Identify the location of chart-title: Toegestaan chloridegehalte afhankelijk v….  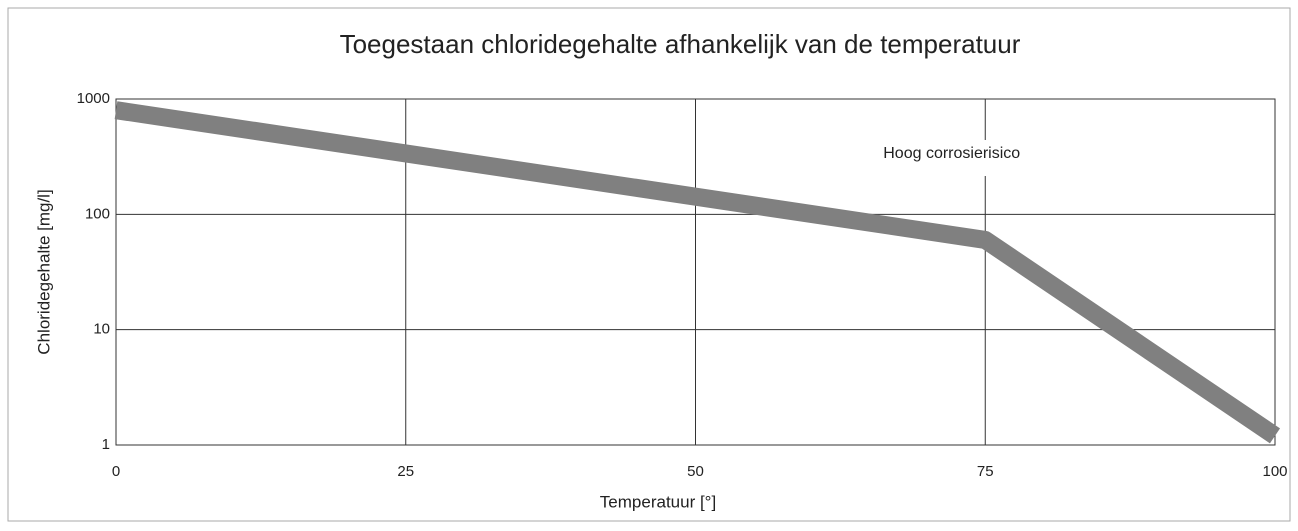
(680, 44).